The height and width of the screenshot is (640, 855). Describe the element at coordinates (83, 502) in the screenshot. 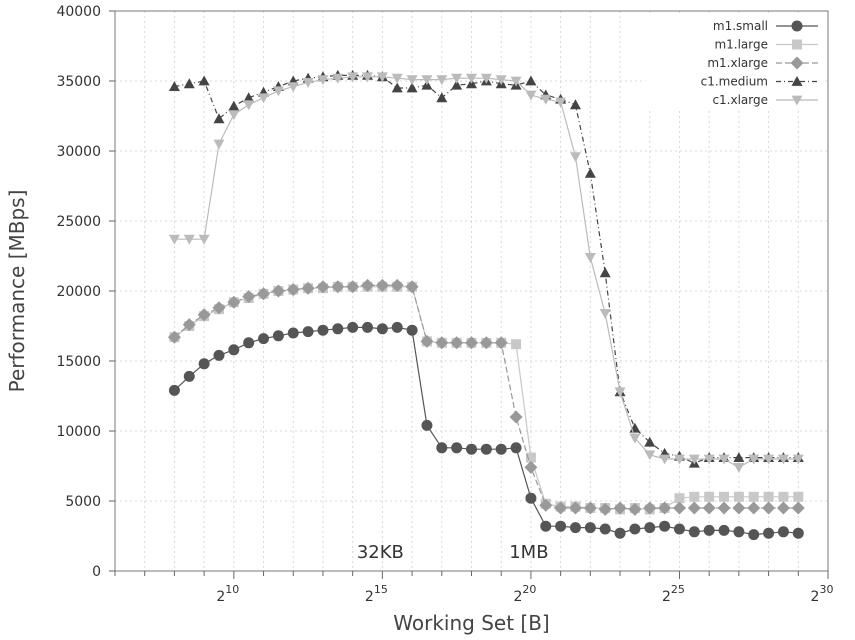

I see `y-tick-label: 5000` at that location.